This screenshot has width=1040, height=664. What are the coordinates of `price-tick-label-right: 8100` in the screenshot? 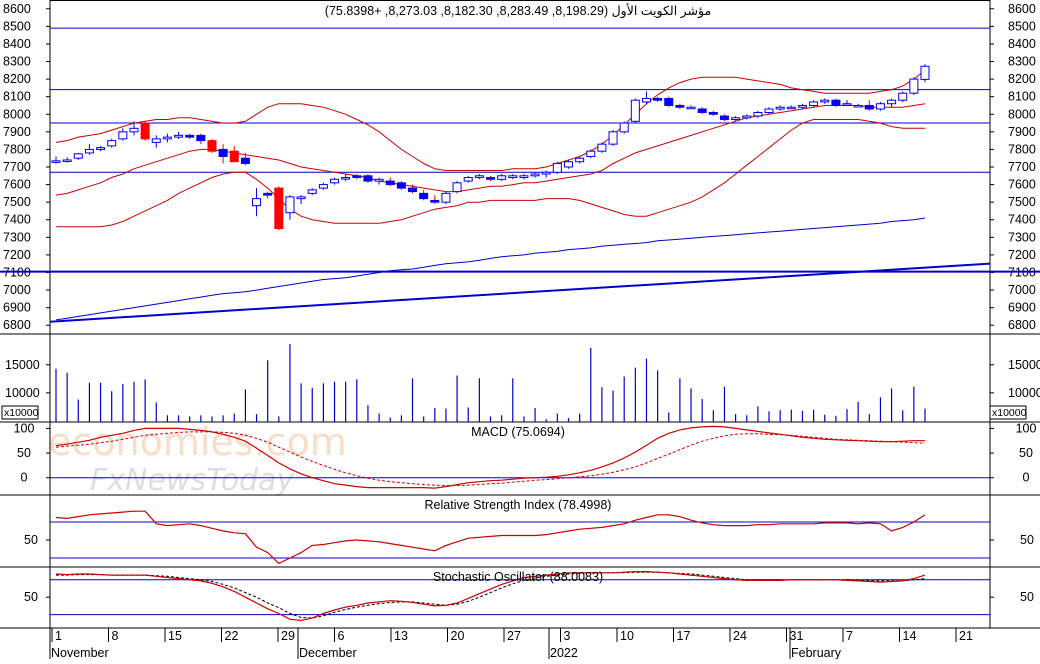 It's located at (1022, 97).